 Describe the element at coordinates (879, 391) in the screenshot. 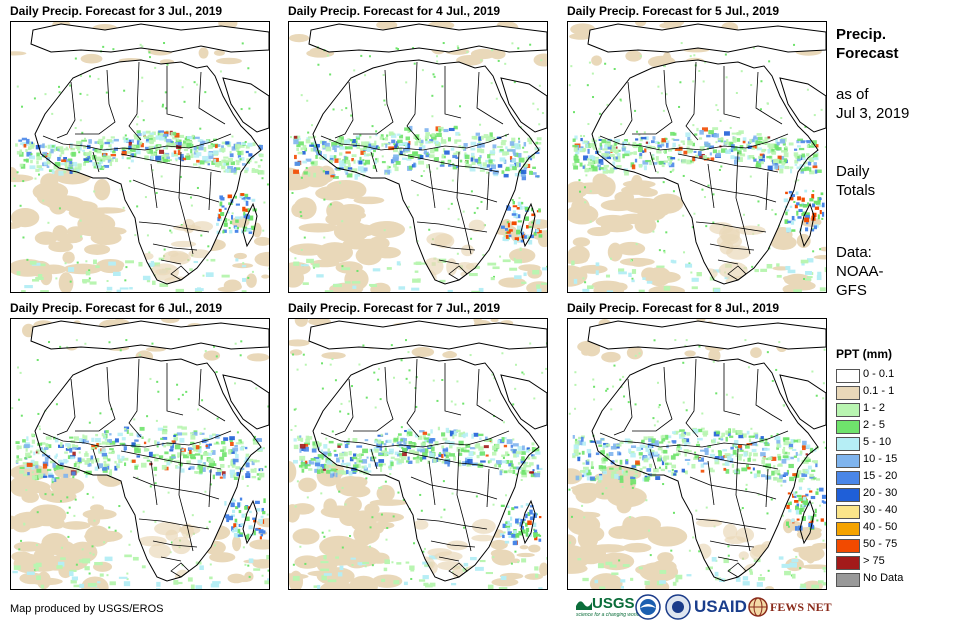

I see `legend-label: 0.1 - 1` at that location.